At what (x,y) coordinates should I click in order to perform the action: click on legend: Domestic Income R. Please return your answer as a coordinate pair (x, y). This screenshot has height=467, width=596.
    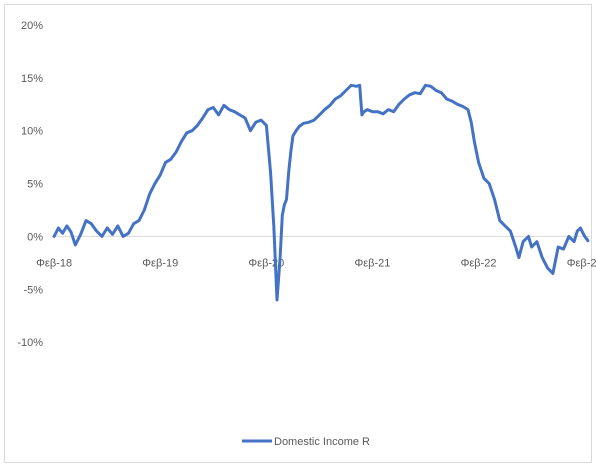
    Looking at the image, I should click on (306, 442).